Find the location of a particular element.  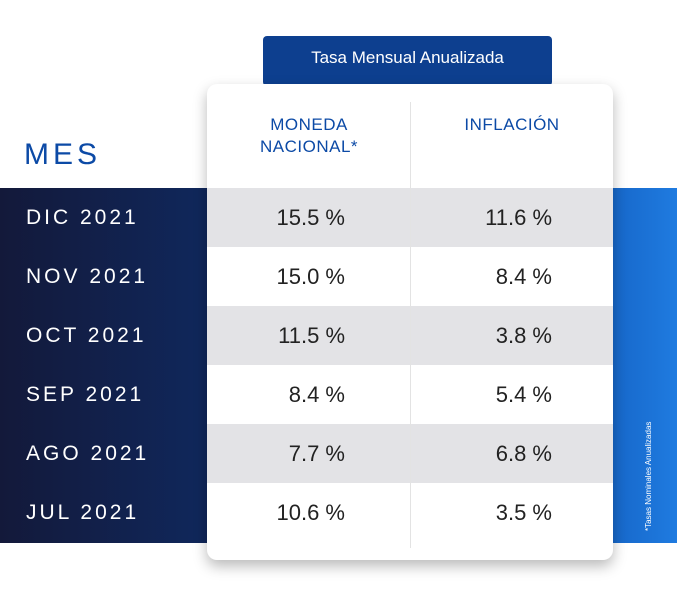

table-row: 8.4 % 5.4 % is located at coordinates (410, 394).